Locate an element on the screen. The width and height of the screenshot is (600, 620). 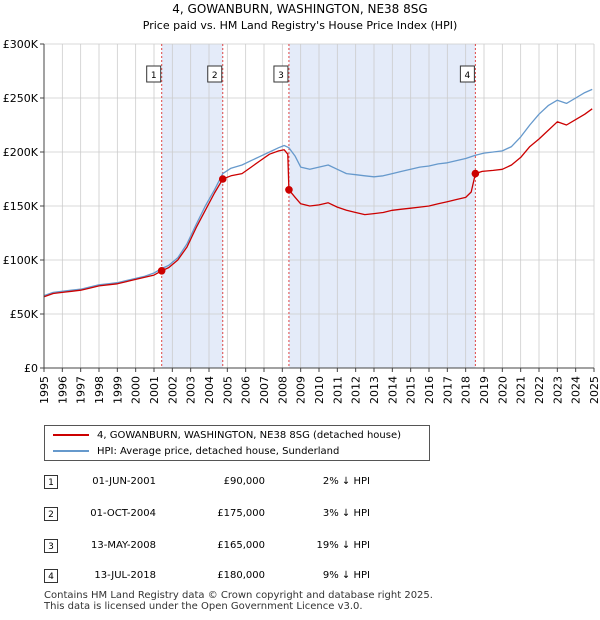
x-tick-label: 1995 is located at coordinates (44, 390).